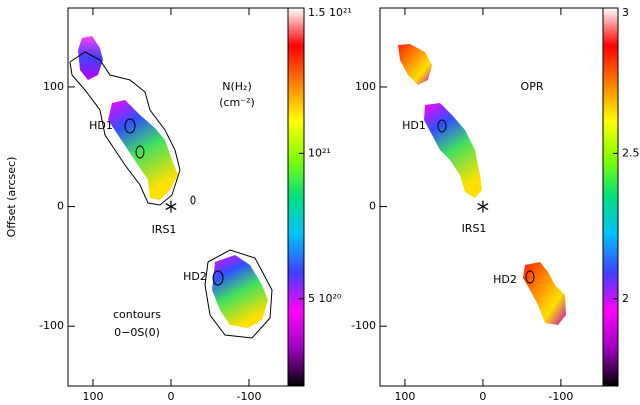 The image size is (640, 405). Describe the element at coordinates (319, 152) in the screenshot. I see `colorbar-tick-label: 10²¹` at that location.